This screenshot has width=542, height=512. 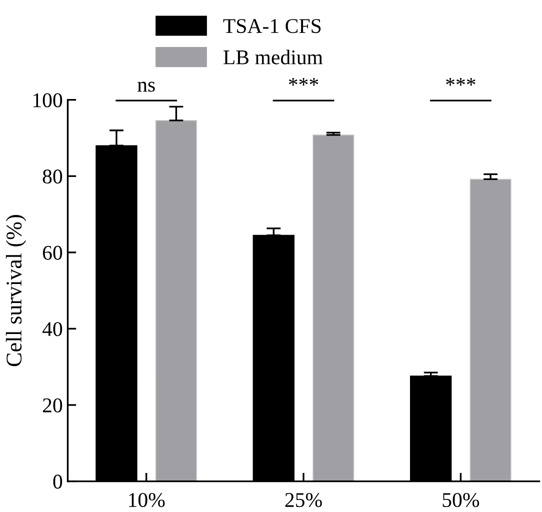 What do you see at coordinates (16, 290) in the screenshot?
I see `y-axis-title: Cell survival (%)` at bounding box center [16, 290].